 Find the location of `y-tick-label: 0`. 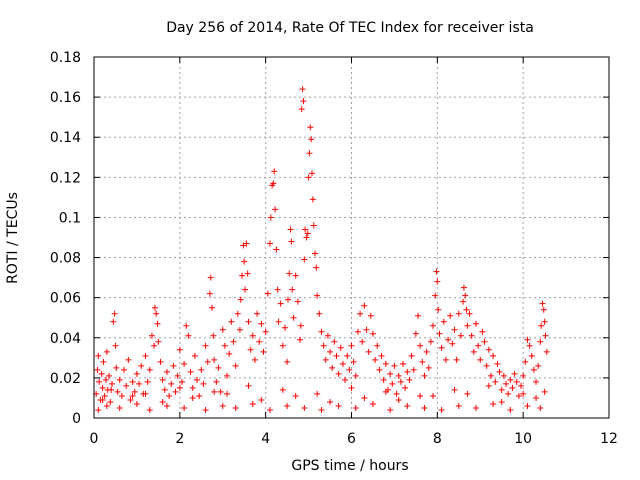

y-tick-label: 0 is located at coordinates (76, 419).